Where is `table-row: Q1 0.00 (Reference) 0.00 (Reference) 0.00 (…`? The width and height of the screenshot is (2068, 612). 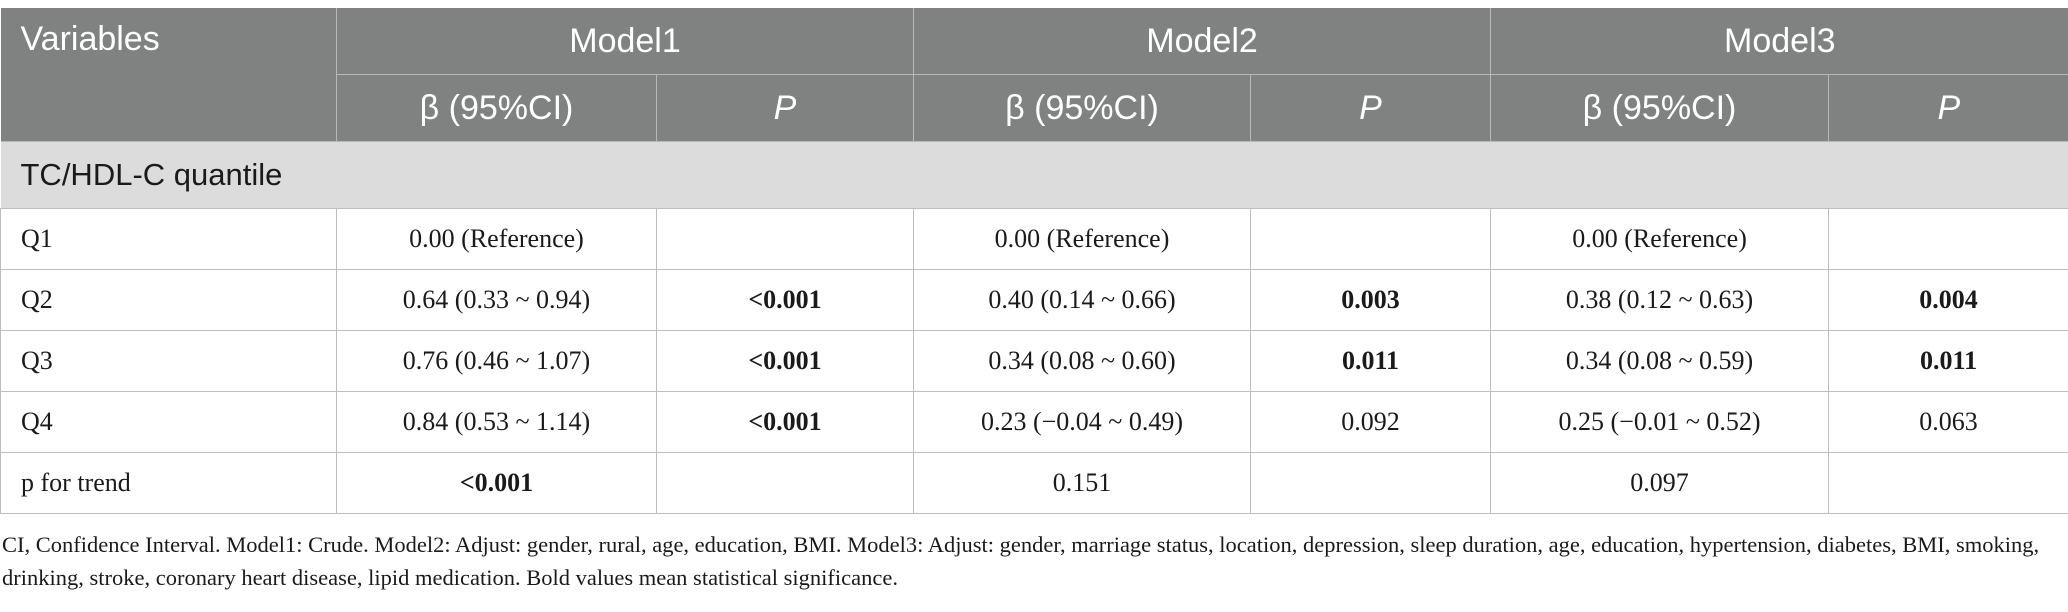 table-row: Q1 0.00 (Reference) 0.00 (Reference) 0.00 (… is located at coordinates (1034, 239).